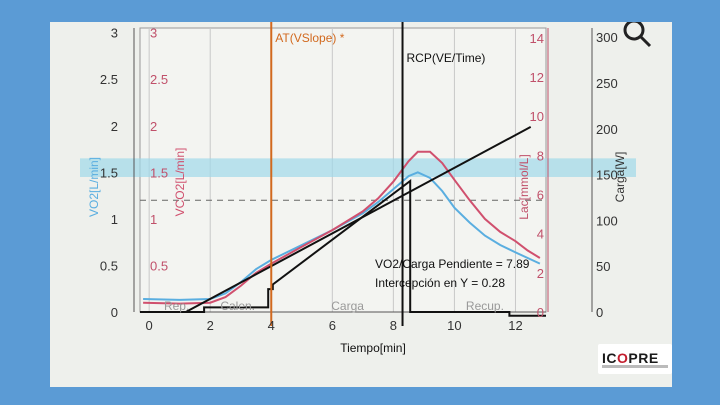 Image resolution: width=720 pixels, height=405 pixels. What do you see at coordinates (176, 306) in the screenshot?
I see `phase-label: Rep.` at bounding box center [176, 306].